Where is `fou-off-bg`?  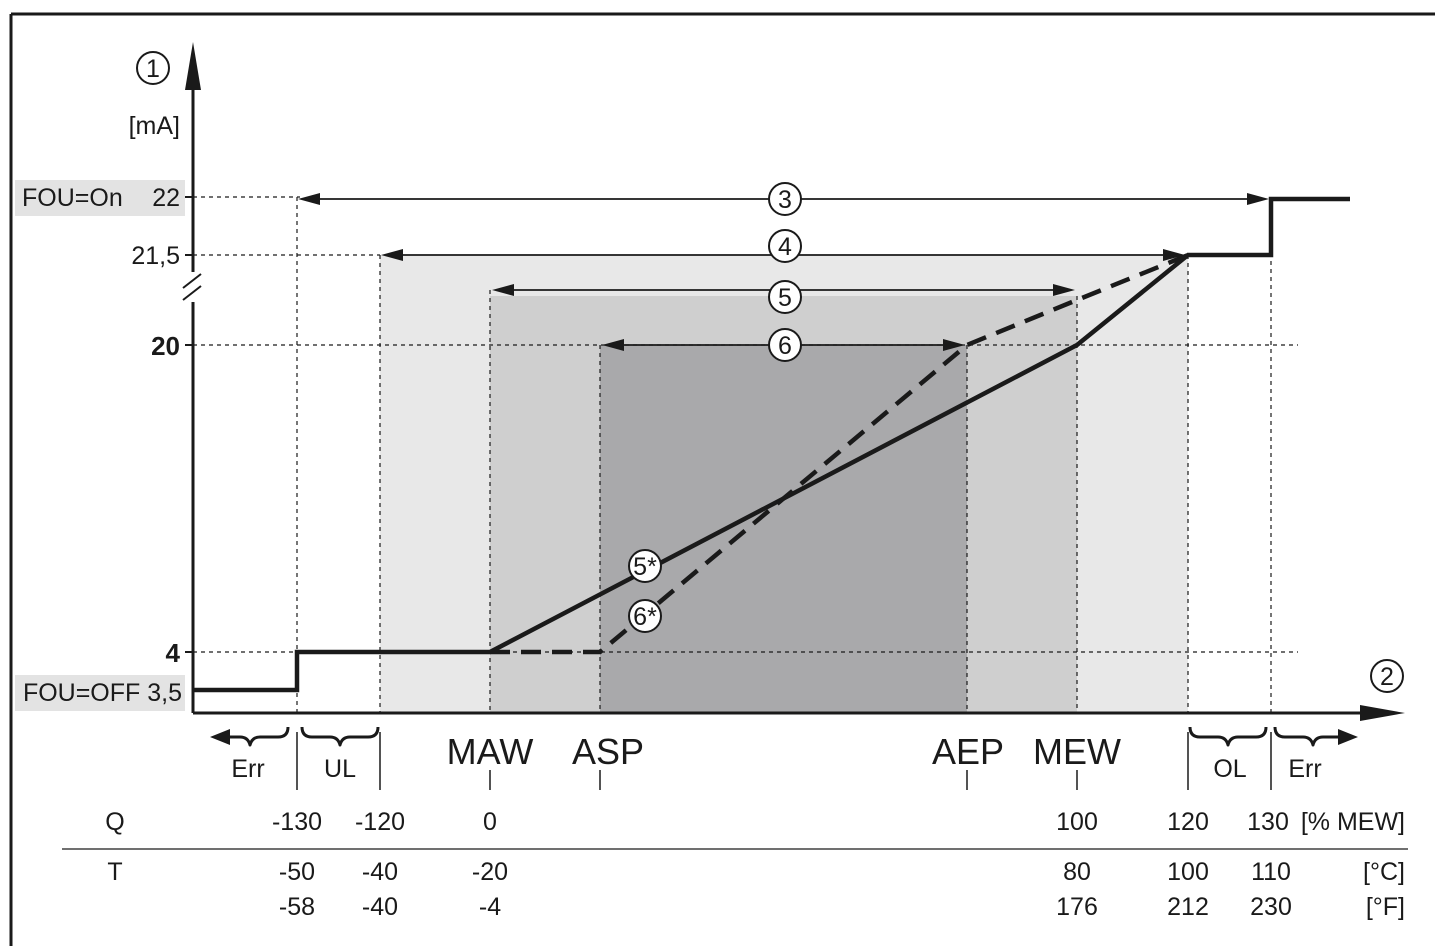 fou-off-bg is located at coordinates (100, 693).